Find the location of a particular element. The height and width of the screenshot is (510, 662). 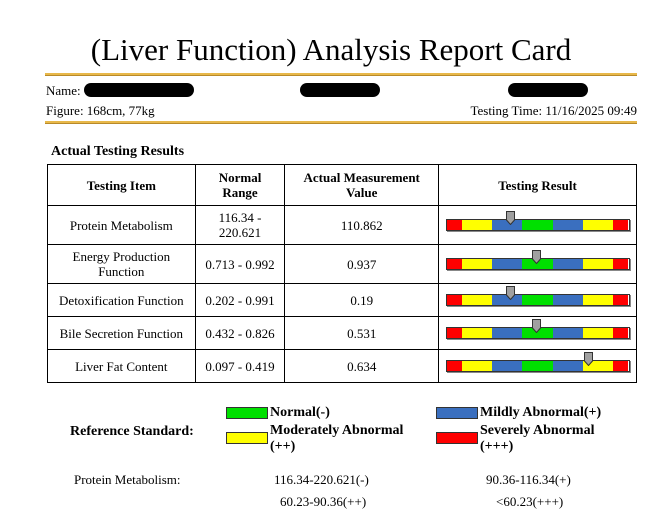

legend-severe-swatch is located at coordinates (457, 438).